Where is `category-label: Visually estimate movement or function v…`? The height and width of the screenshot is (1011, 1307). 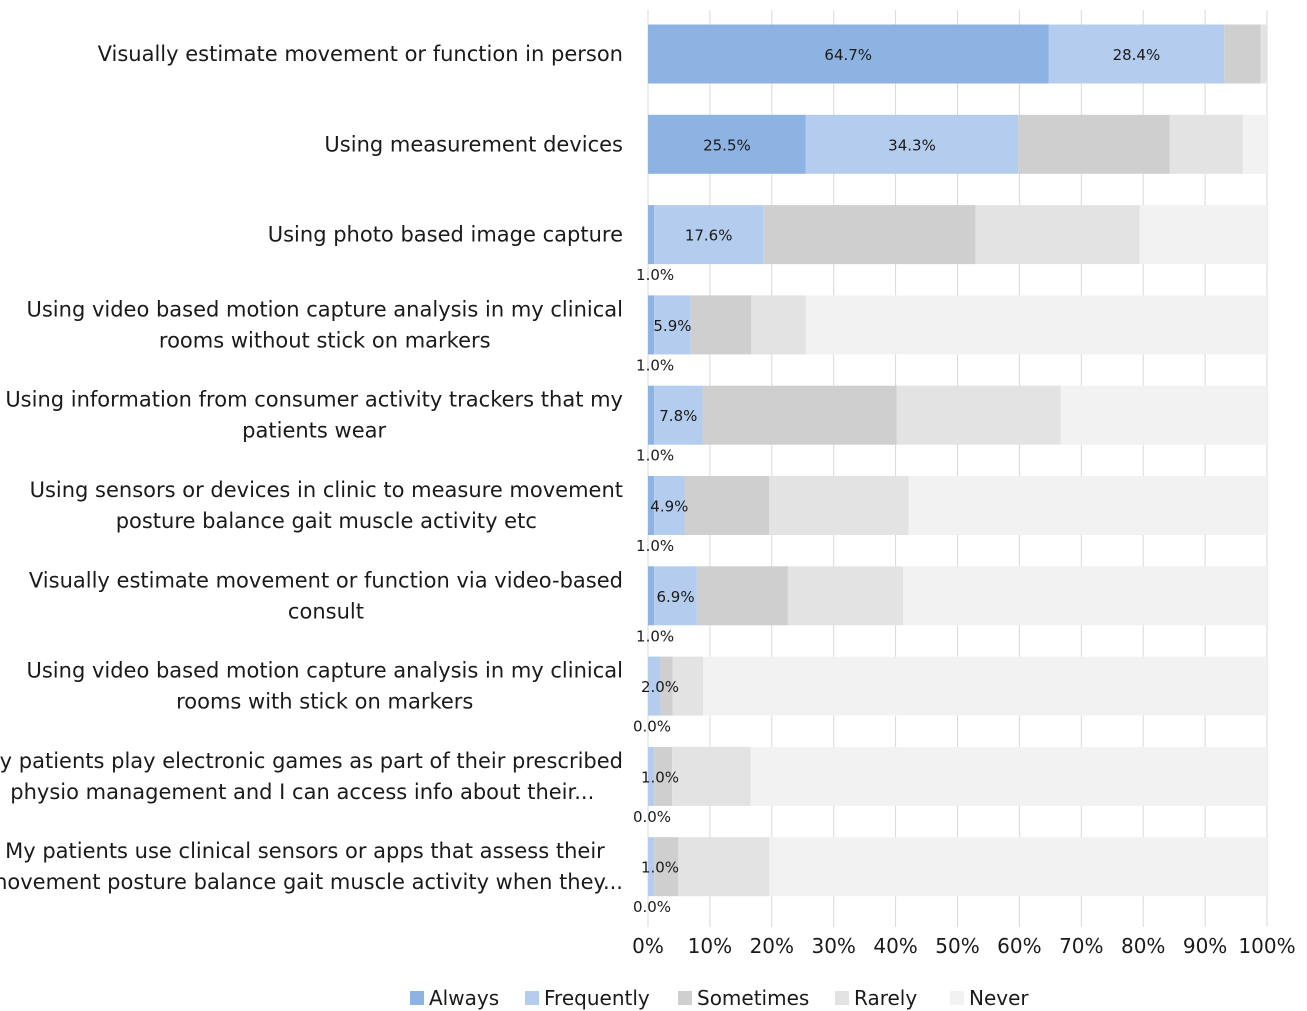
category-label: Visually estimate movement or function v… is located at coordinates (326, 595).